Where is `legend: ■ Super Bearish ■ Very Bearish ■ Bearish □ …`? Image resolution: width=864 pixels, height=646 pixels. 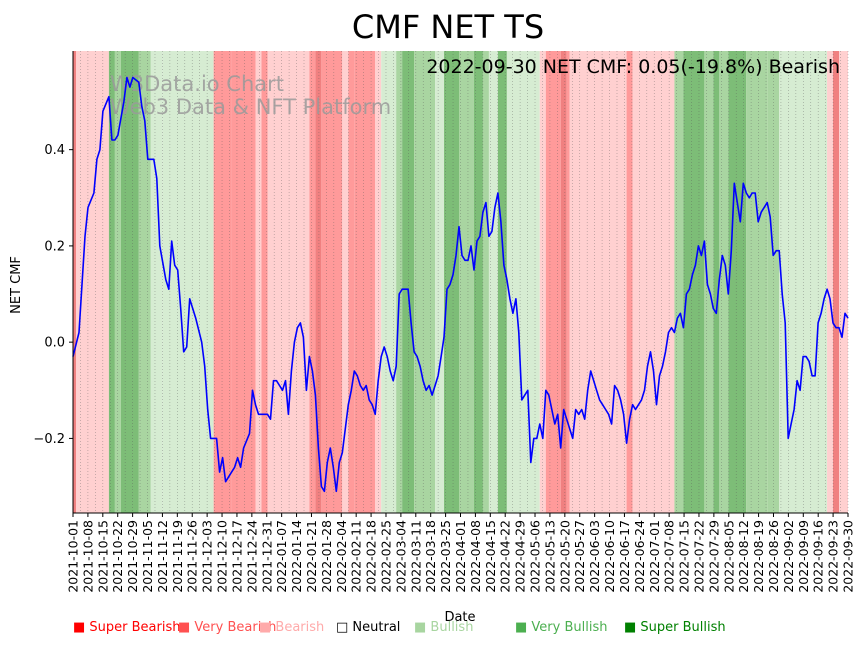
legend: ■ Super Bearish ■ Very Bearish ■ Bearish □ … is located at coordinates (463, 629).